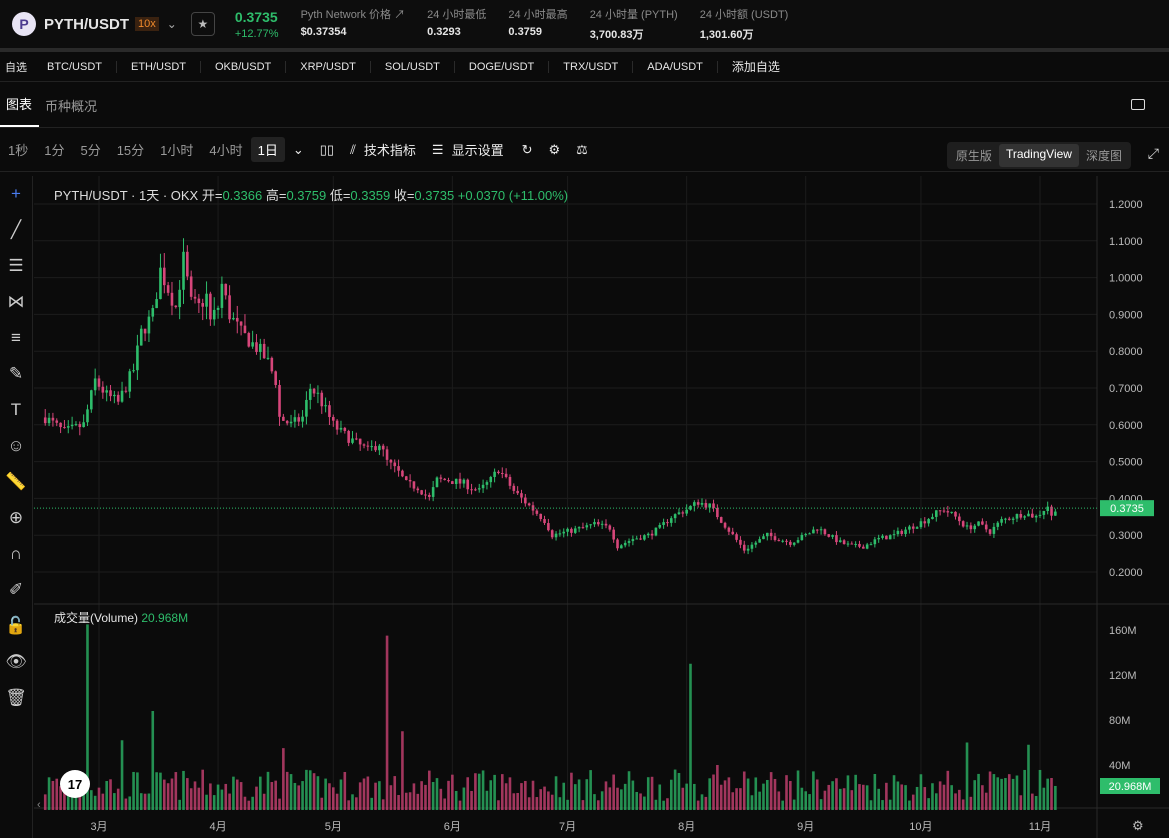 This screenshot has height=838, width=1169. Describe the element at coordinates (226, 150) in the screenshot. I see `interval-5: 4小时` at that location.